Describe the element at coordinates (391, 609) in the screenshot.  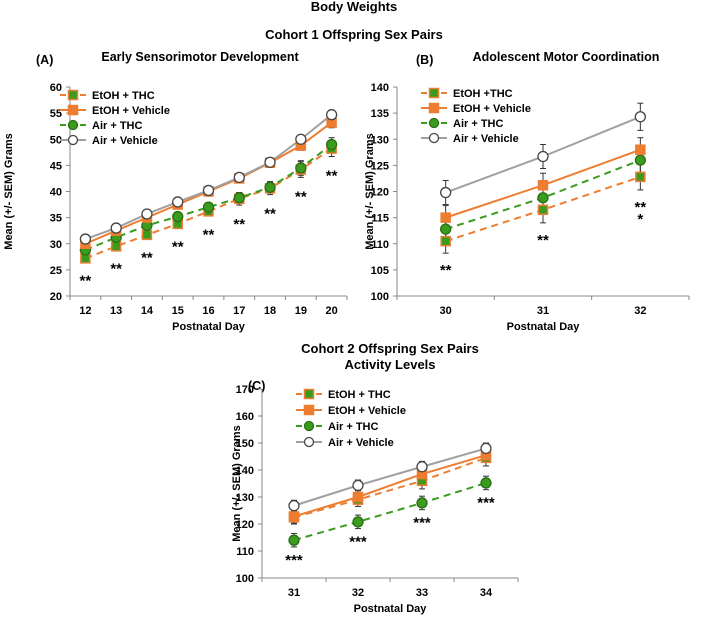
I see `x-axis-label-c: Postnatal Day` at that location.